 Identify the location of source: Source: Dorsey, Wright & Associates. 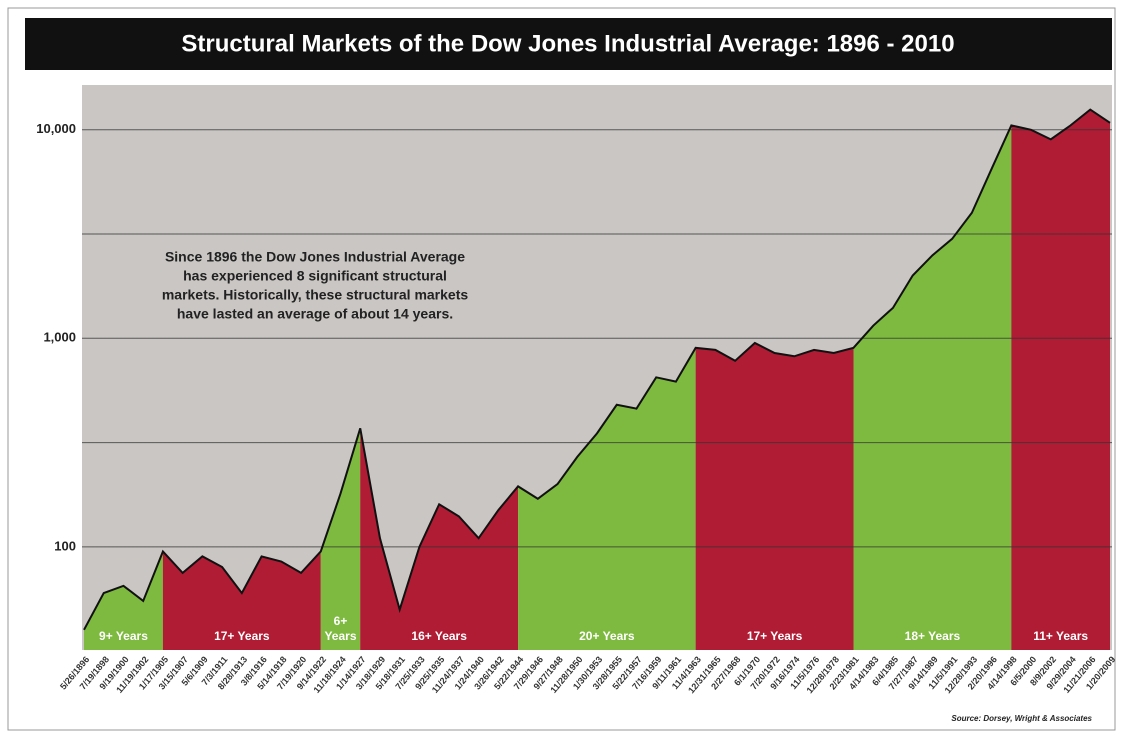
(1021, 718).